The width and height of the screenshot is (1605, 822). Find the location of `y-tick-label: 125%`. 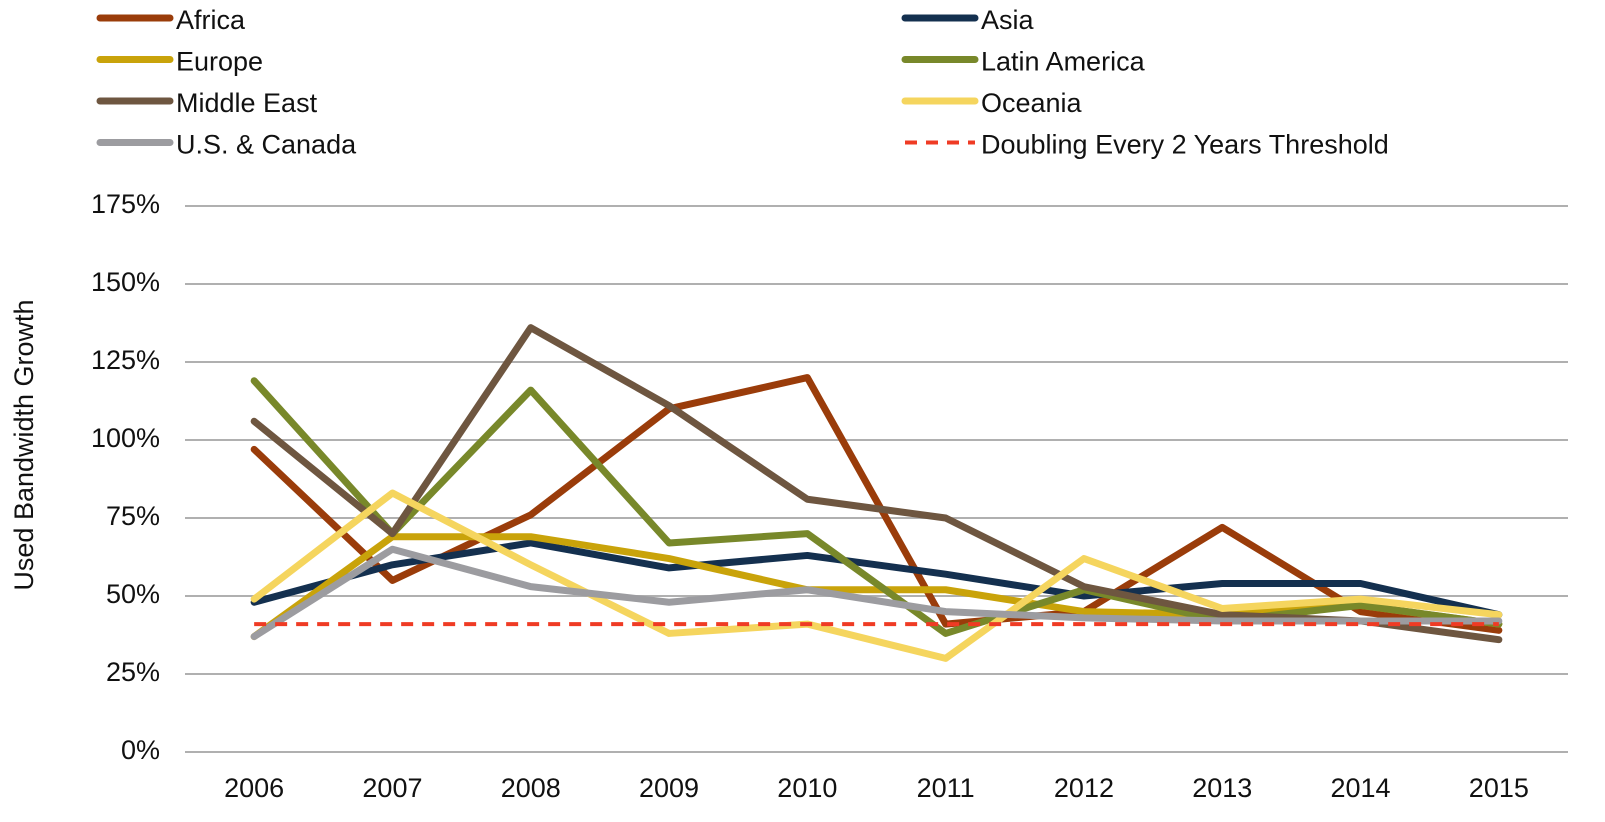

y-tick-label: 125% is located at coordinates (125, 360).